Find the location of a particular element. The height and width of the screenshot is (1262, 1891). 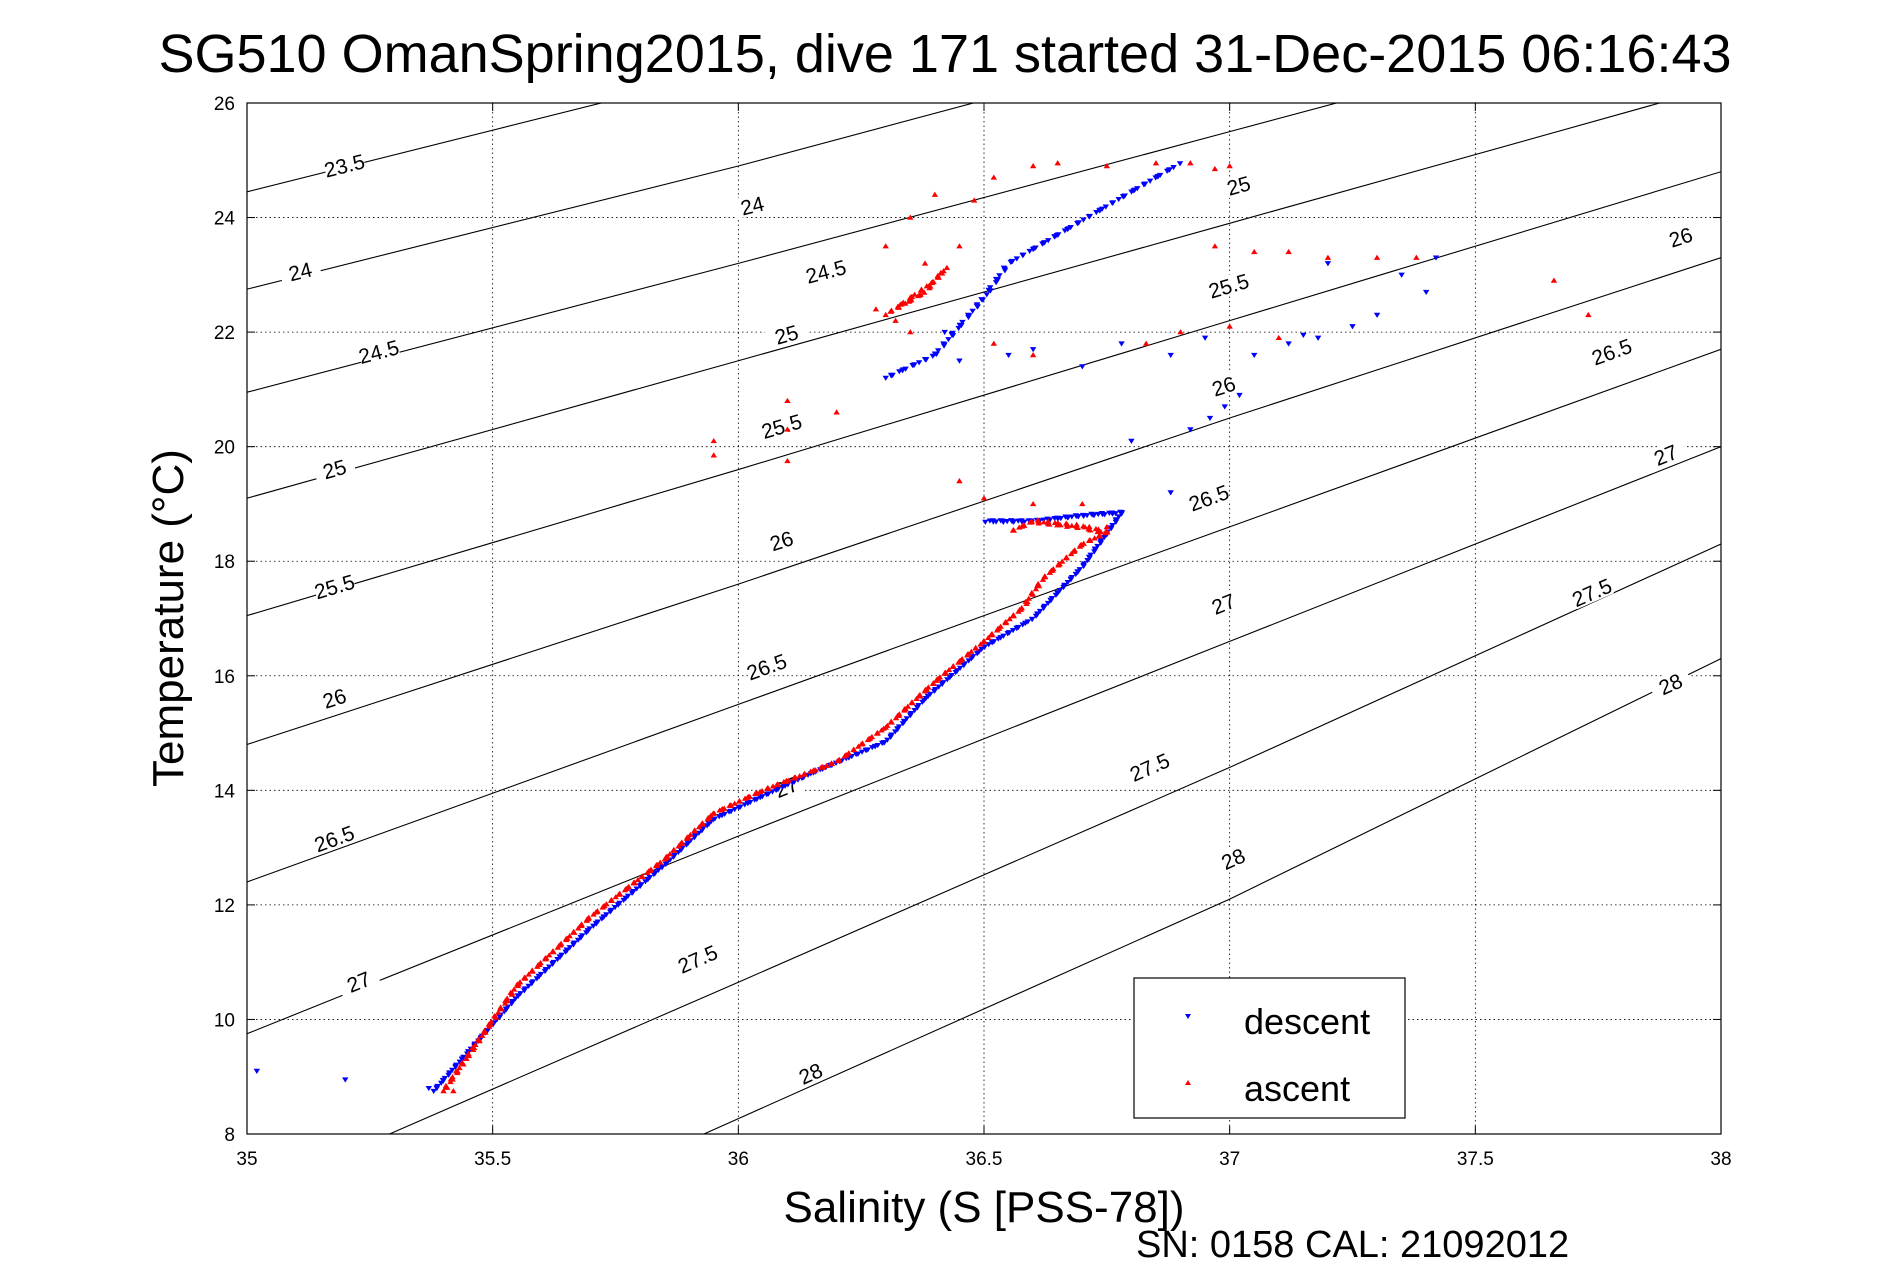

y-tick-label: 12 is located at coordinates (224, 906).